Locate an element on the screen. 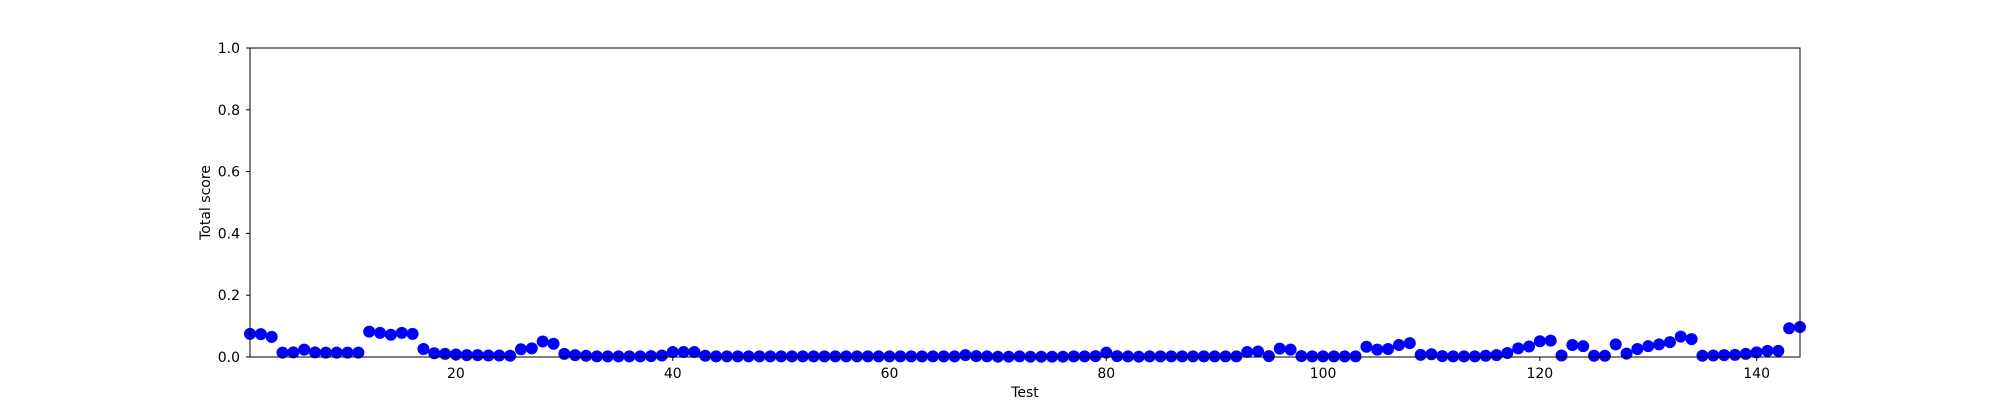 The height and width of the screenshot is (400, 2000). x-tick-label: 20 is located at coordinates (456, 374).